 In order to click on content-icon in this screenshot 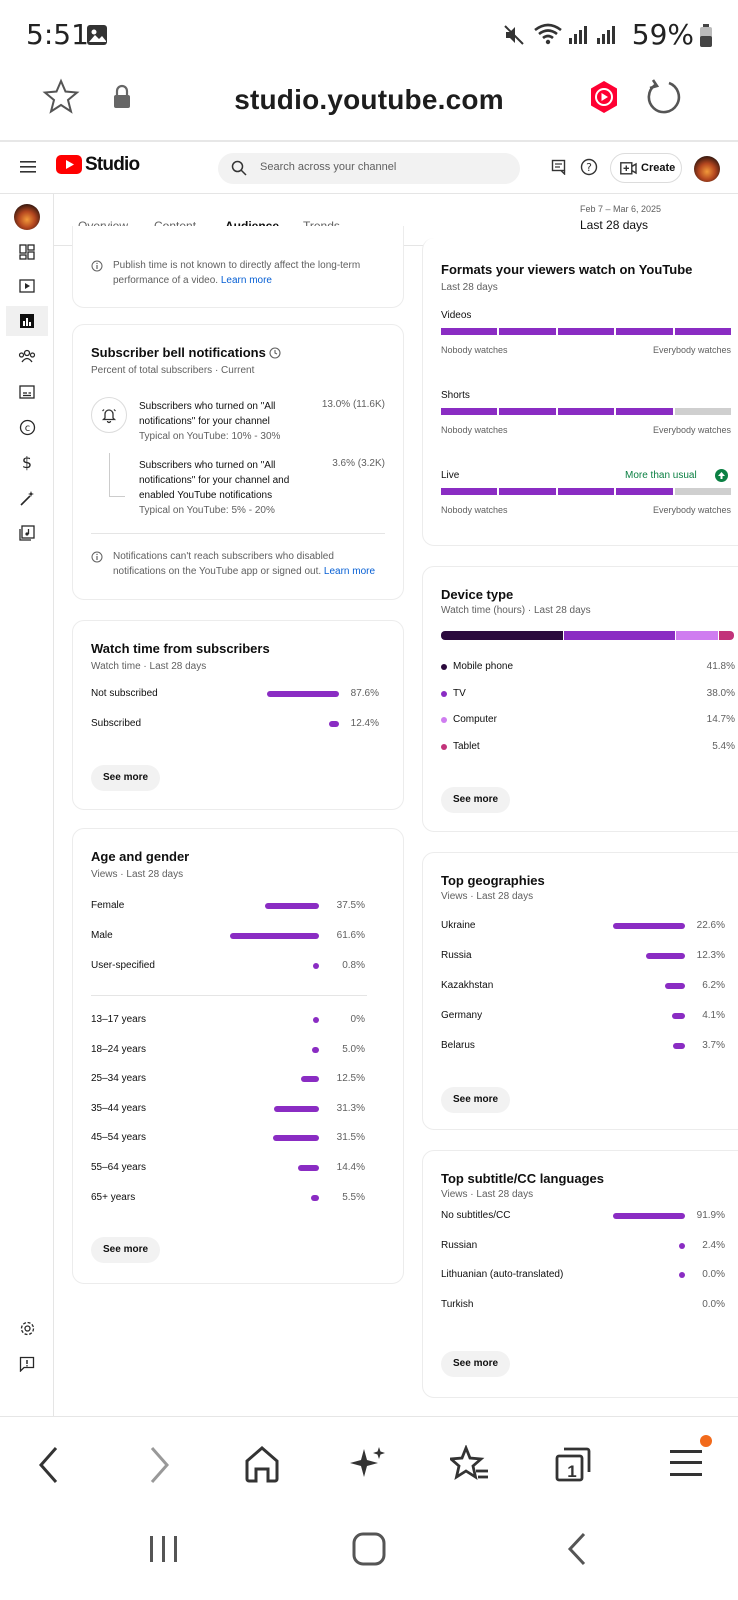, I will do `click(27, 286)`.